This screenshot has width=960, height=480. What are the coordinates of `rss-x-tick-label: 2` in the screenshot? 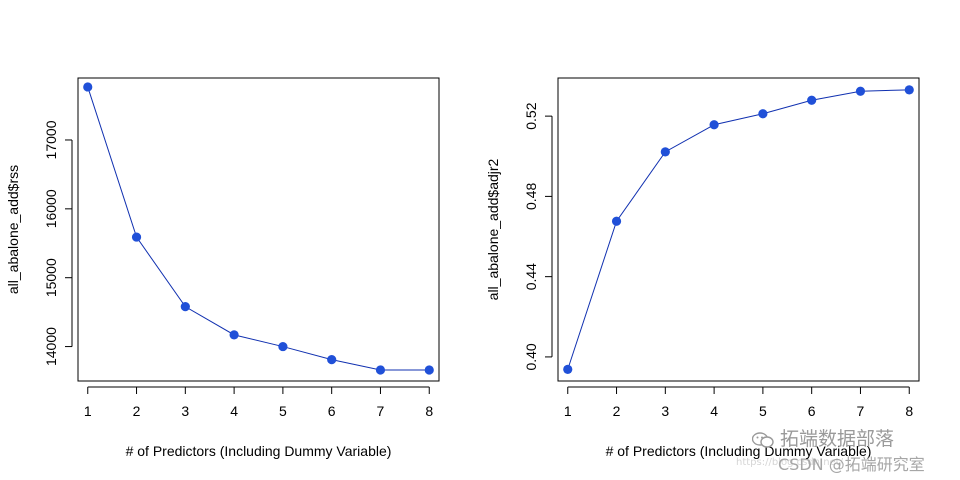 It's located at (137, 411).